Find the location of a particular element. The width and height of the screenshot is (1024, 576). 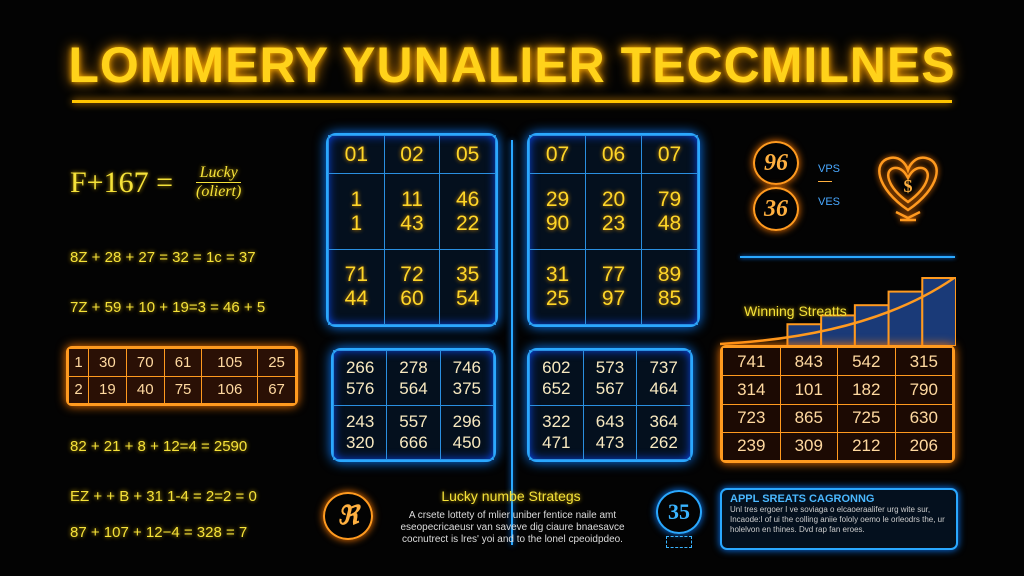

number-circle: 36 is located at coordinates (776, 209).